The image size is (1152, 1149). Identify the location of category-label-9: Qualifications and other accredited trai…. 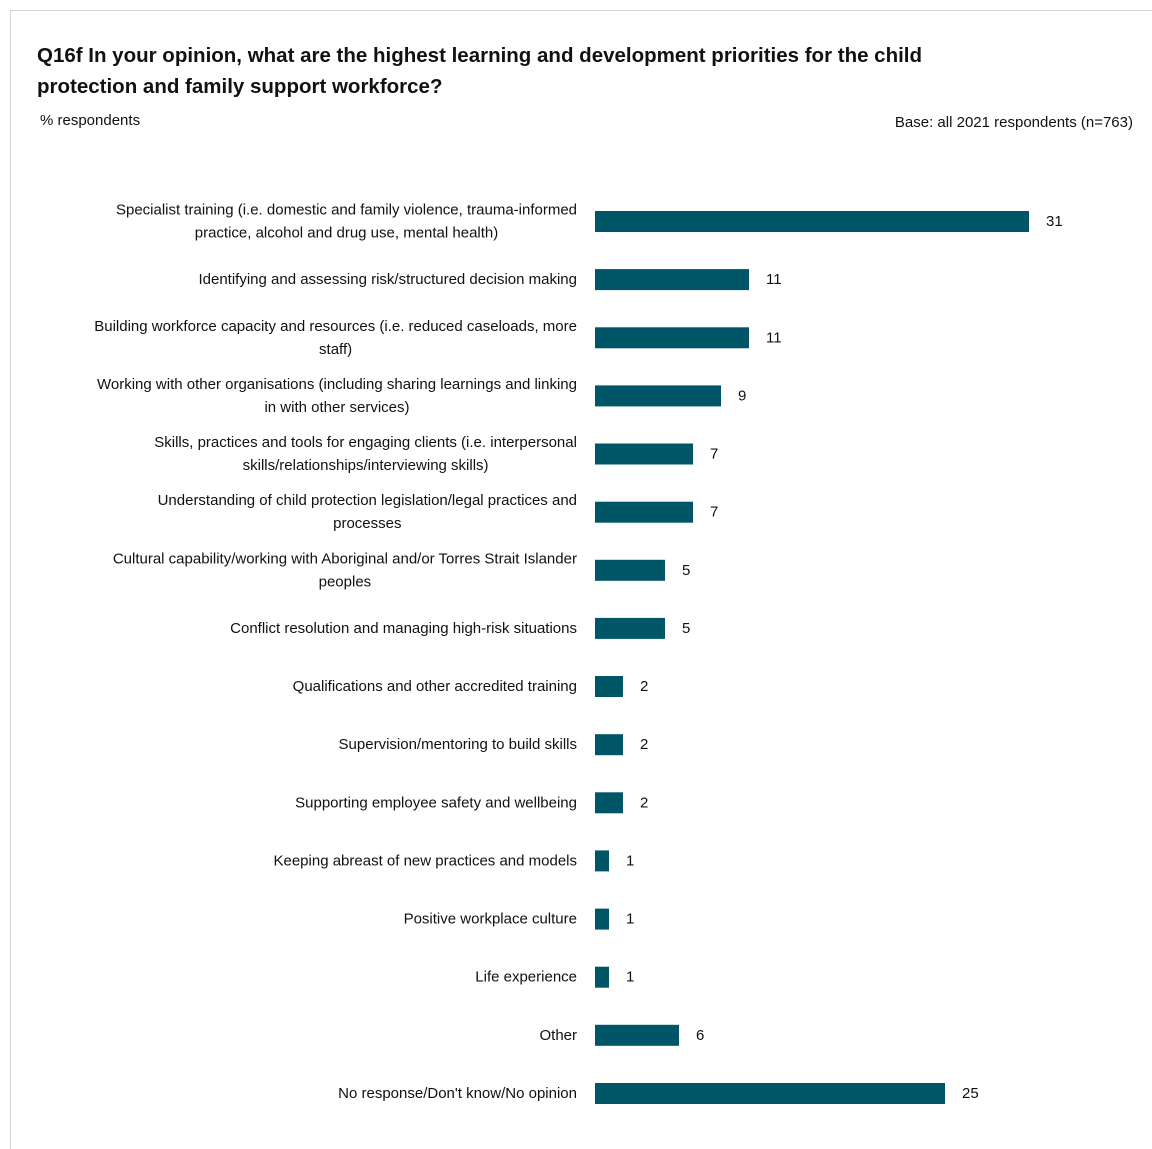
(435, 686).